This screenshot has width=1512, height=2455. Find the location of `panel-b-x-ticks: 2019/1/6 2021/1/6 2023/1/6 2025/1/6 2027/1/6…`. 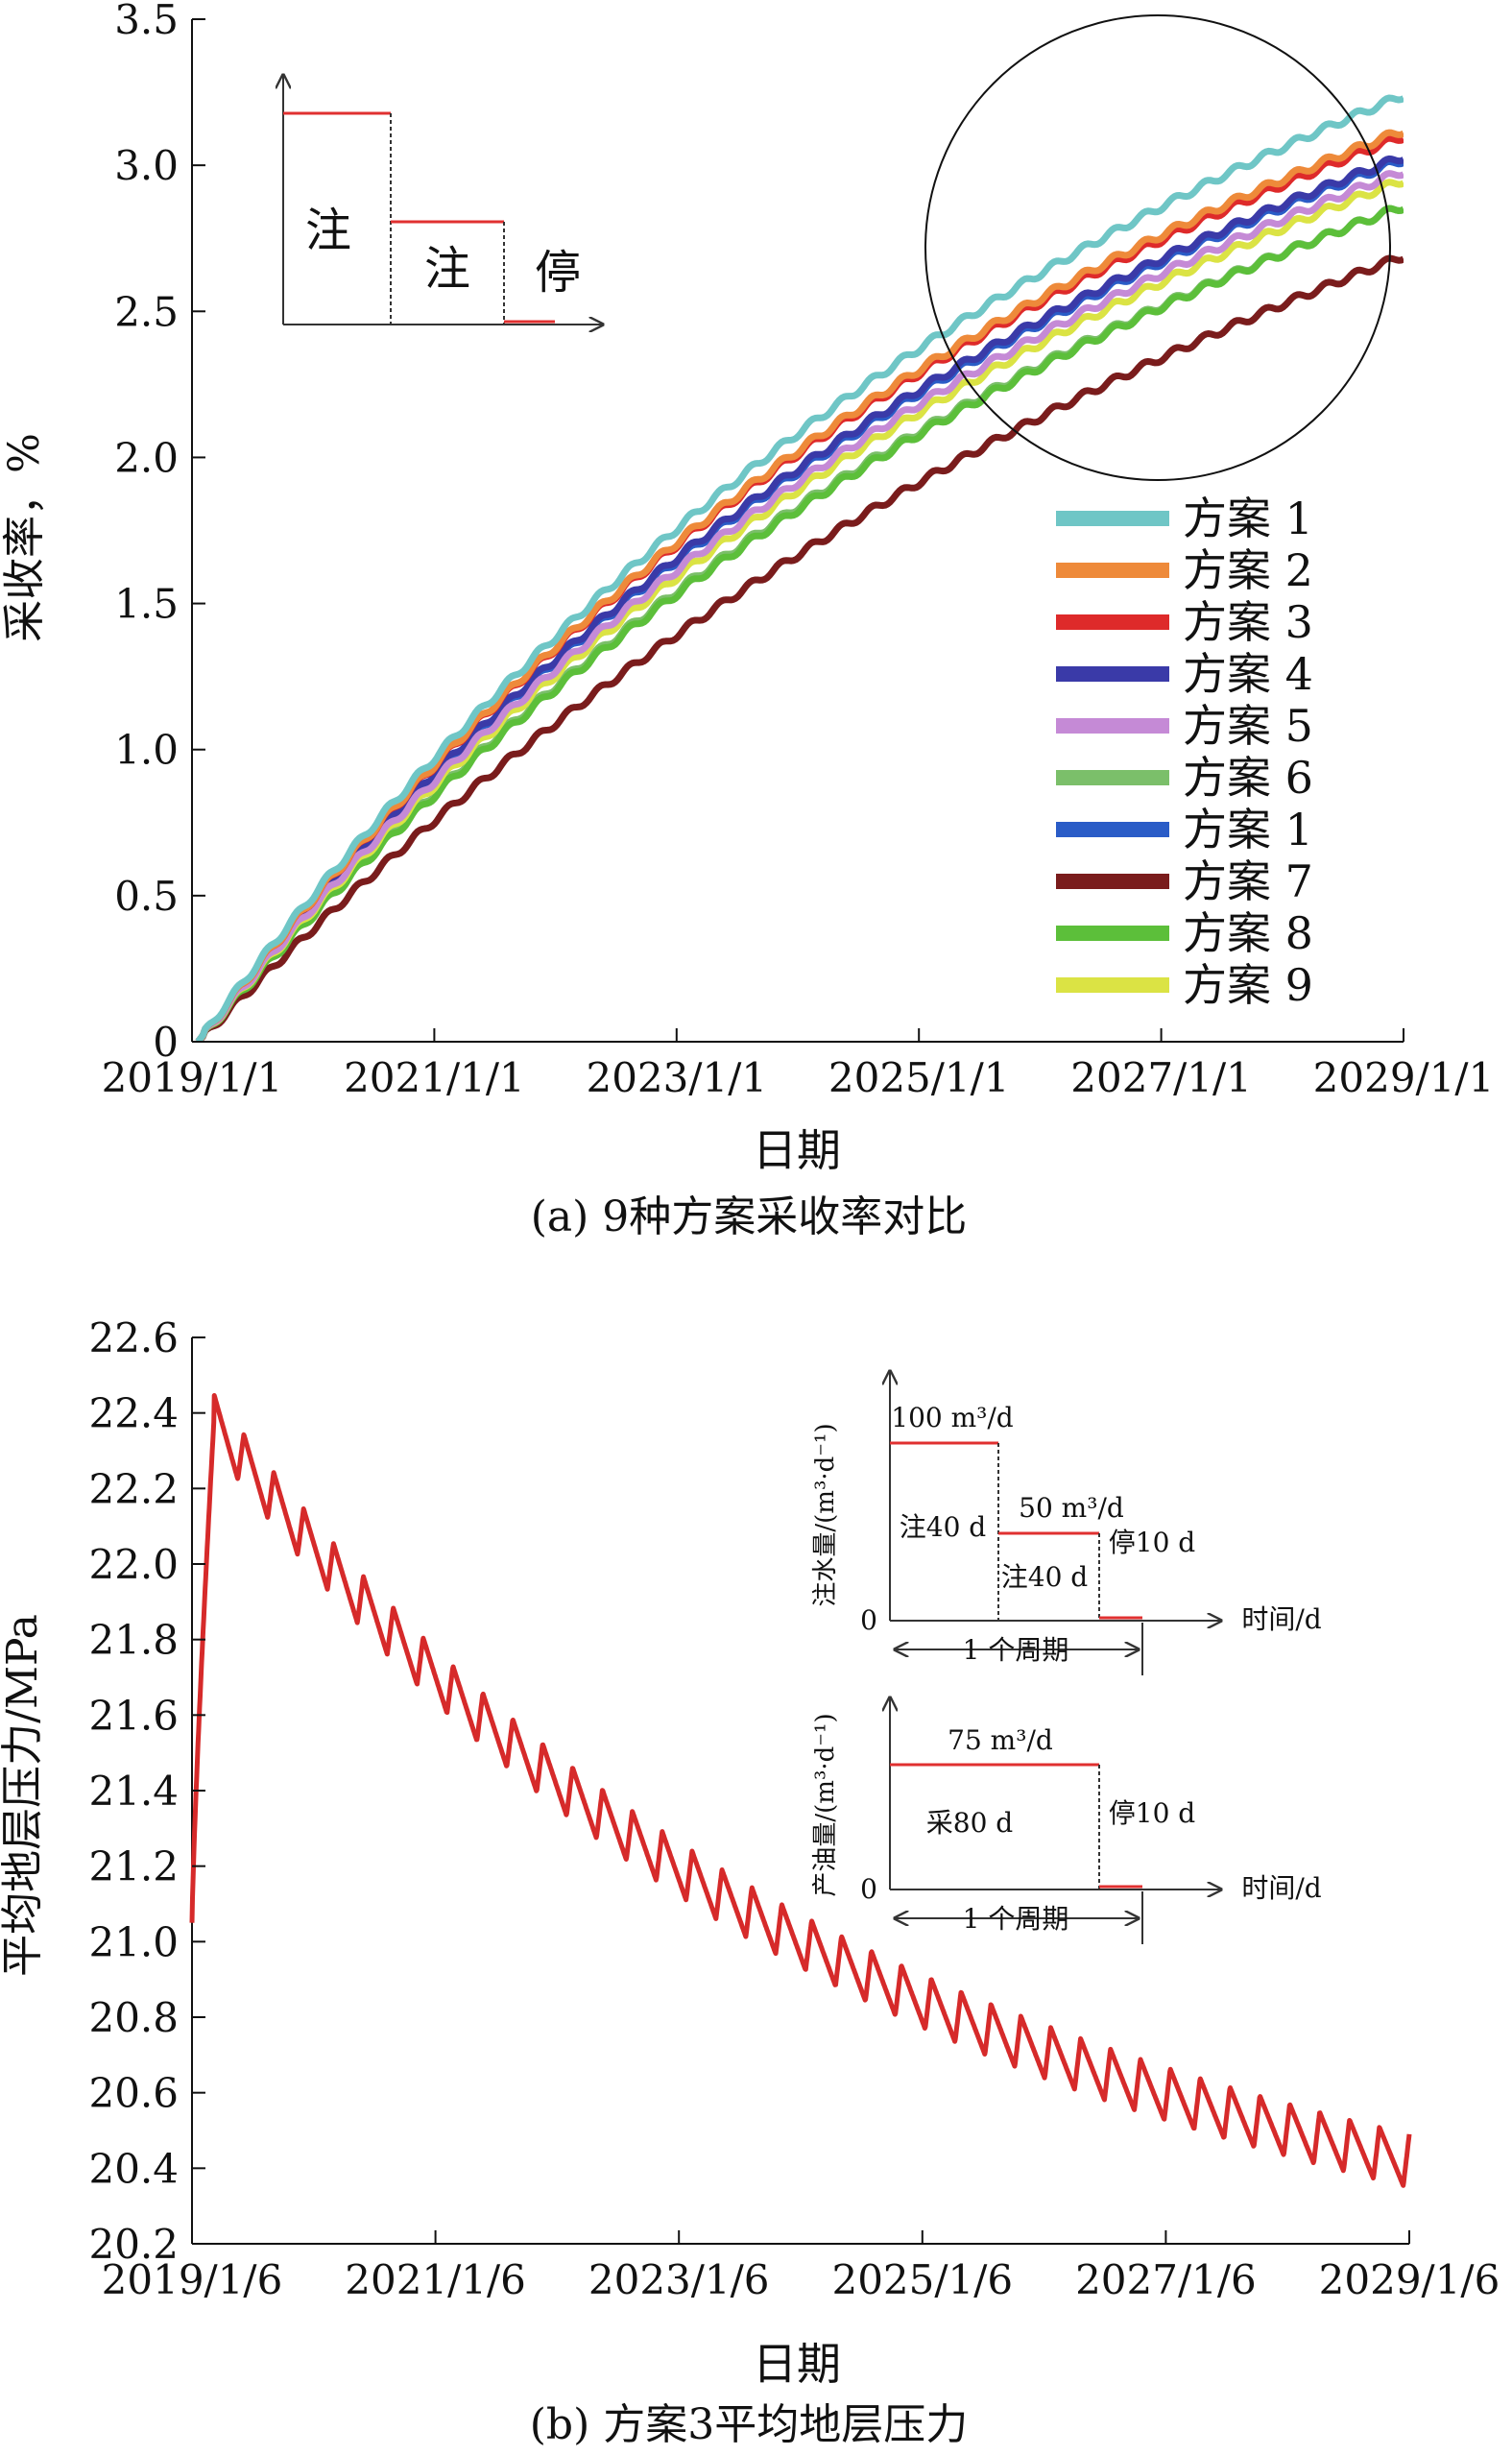

panel-b-x-ticks: 2019/1/6 2021/1/6 2023/1/6 2025/1/6 2027/1/6… is located at coordinates (801, 2266).